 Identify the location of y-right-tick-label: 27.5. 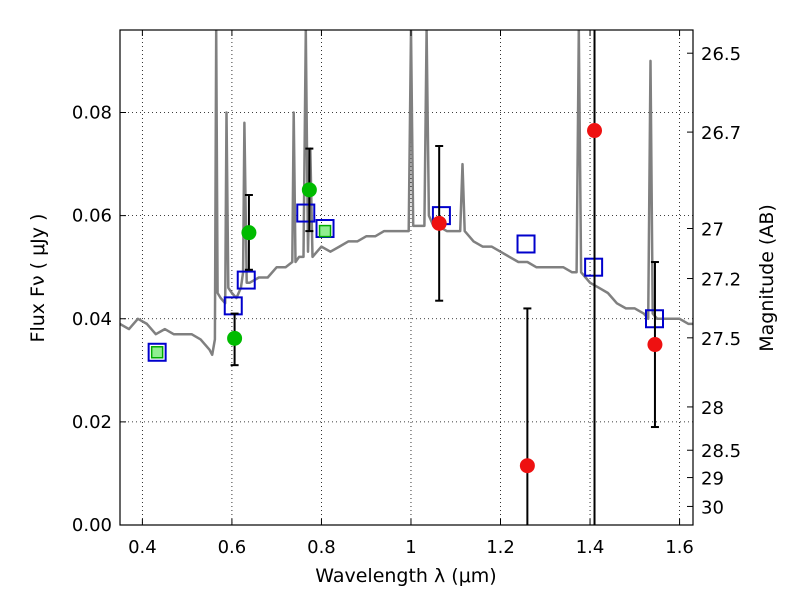
(721, 339).